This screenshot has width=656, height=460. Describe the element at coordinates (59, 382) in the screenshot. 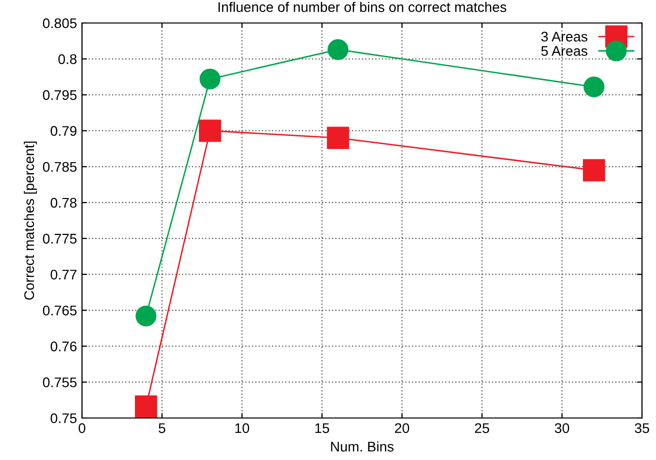

I see `y-tick-label: 0.755` at that location.